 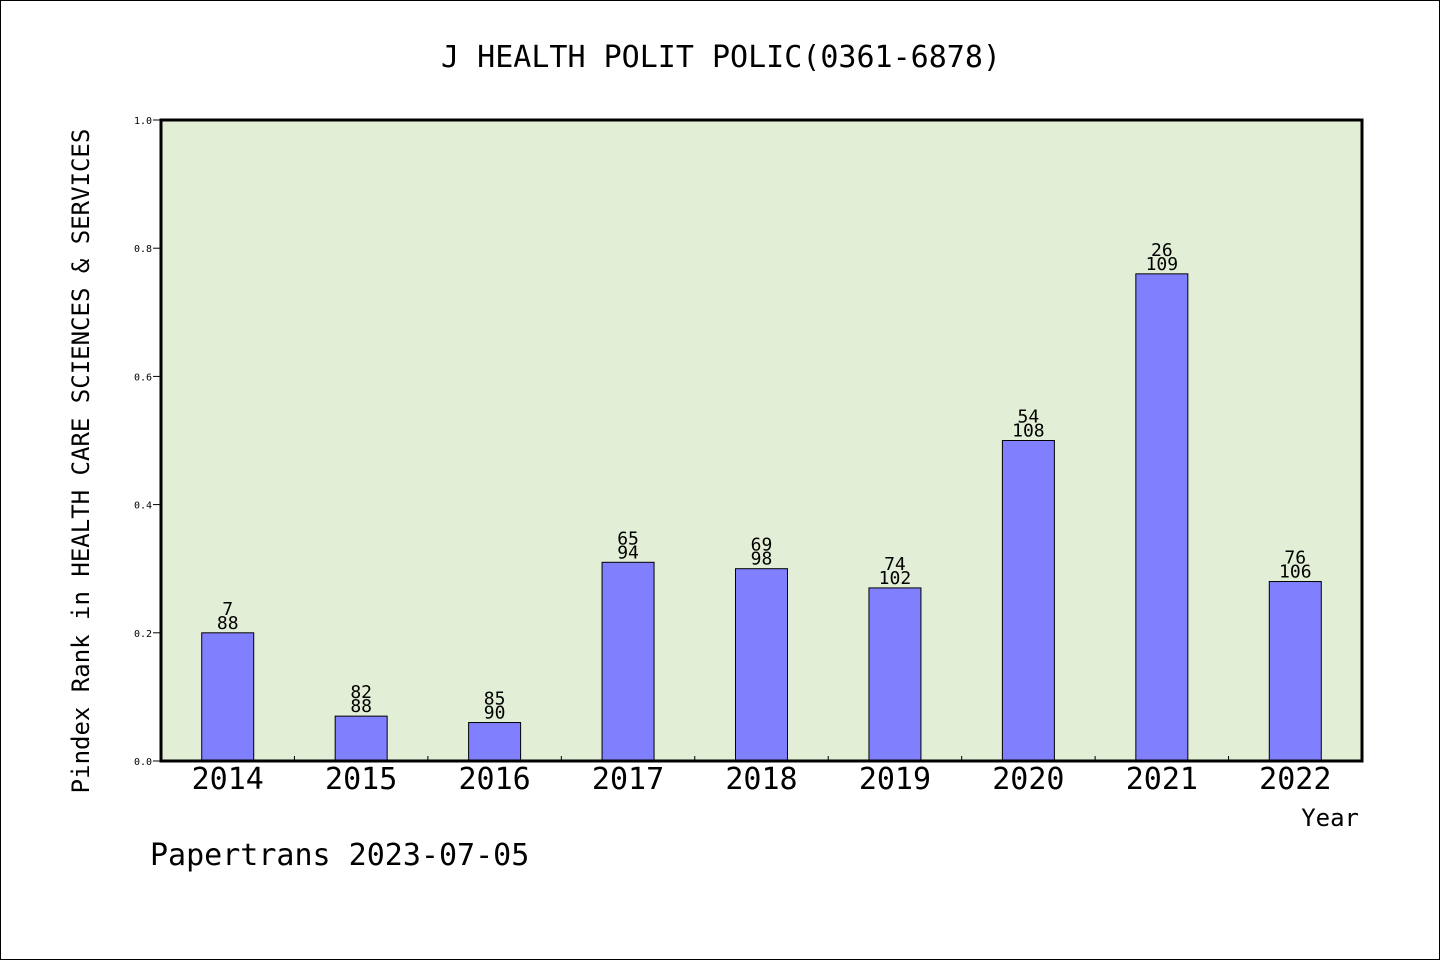 I want to click on chart-title: J HEALTH POLIT POLIC(0361-6878), so click(x=721, y=57).